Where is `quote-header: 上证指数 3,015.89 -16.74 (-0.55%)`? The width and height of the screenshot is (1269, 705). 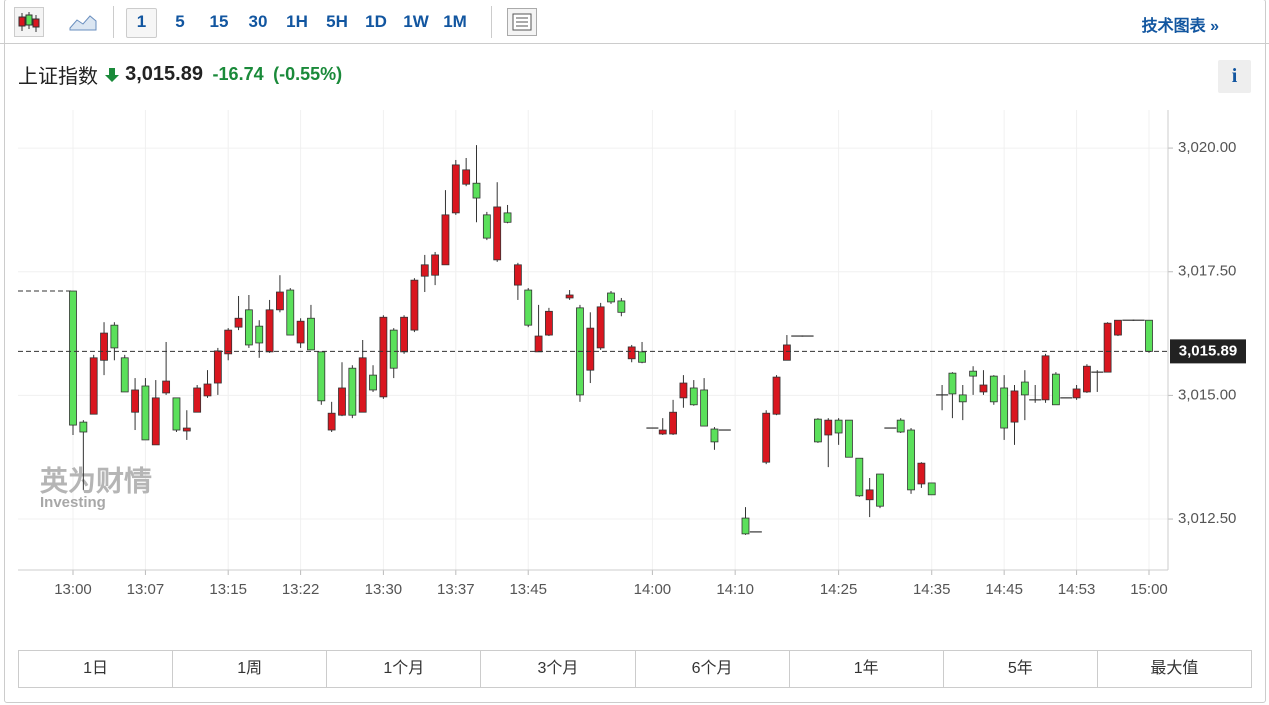 quote-header: 上证指数 3,015.89 -16.74 (-0.55%) is located at coordinates (180, 75).